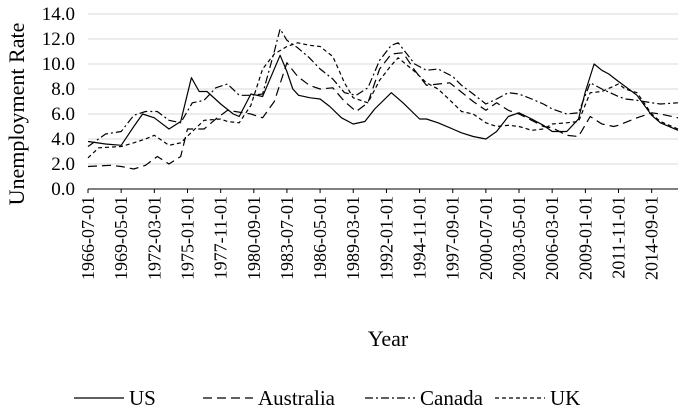  Describe the element at coordinates (453, 238) in the screenshot. I see `x-tick-label: 1997-09-01` at that location.